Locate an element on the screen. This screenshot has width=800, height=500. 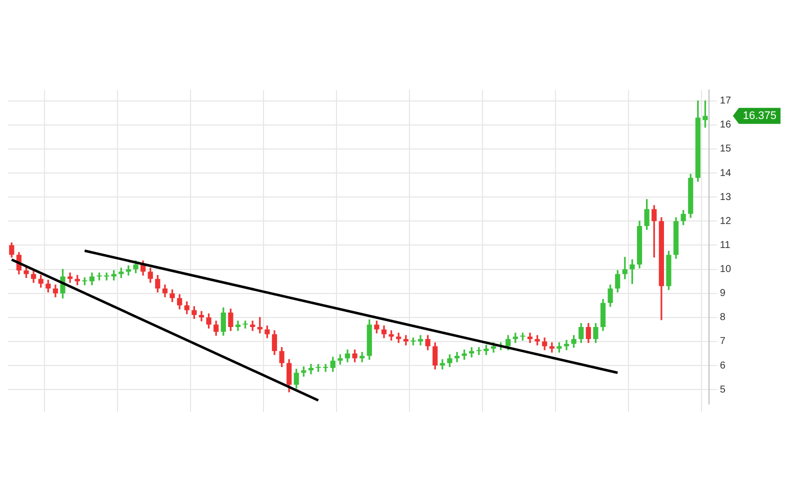
y-tick-label: 11 is located at coordinates (725, 245).